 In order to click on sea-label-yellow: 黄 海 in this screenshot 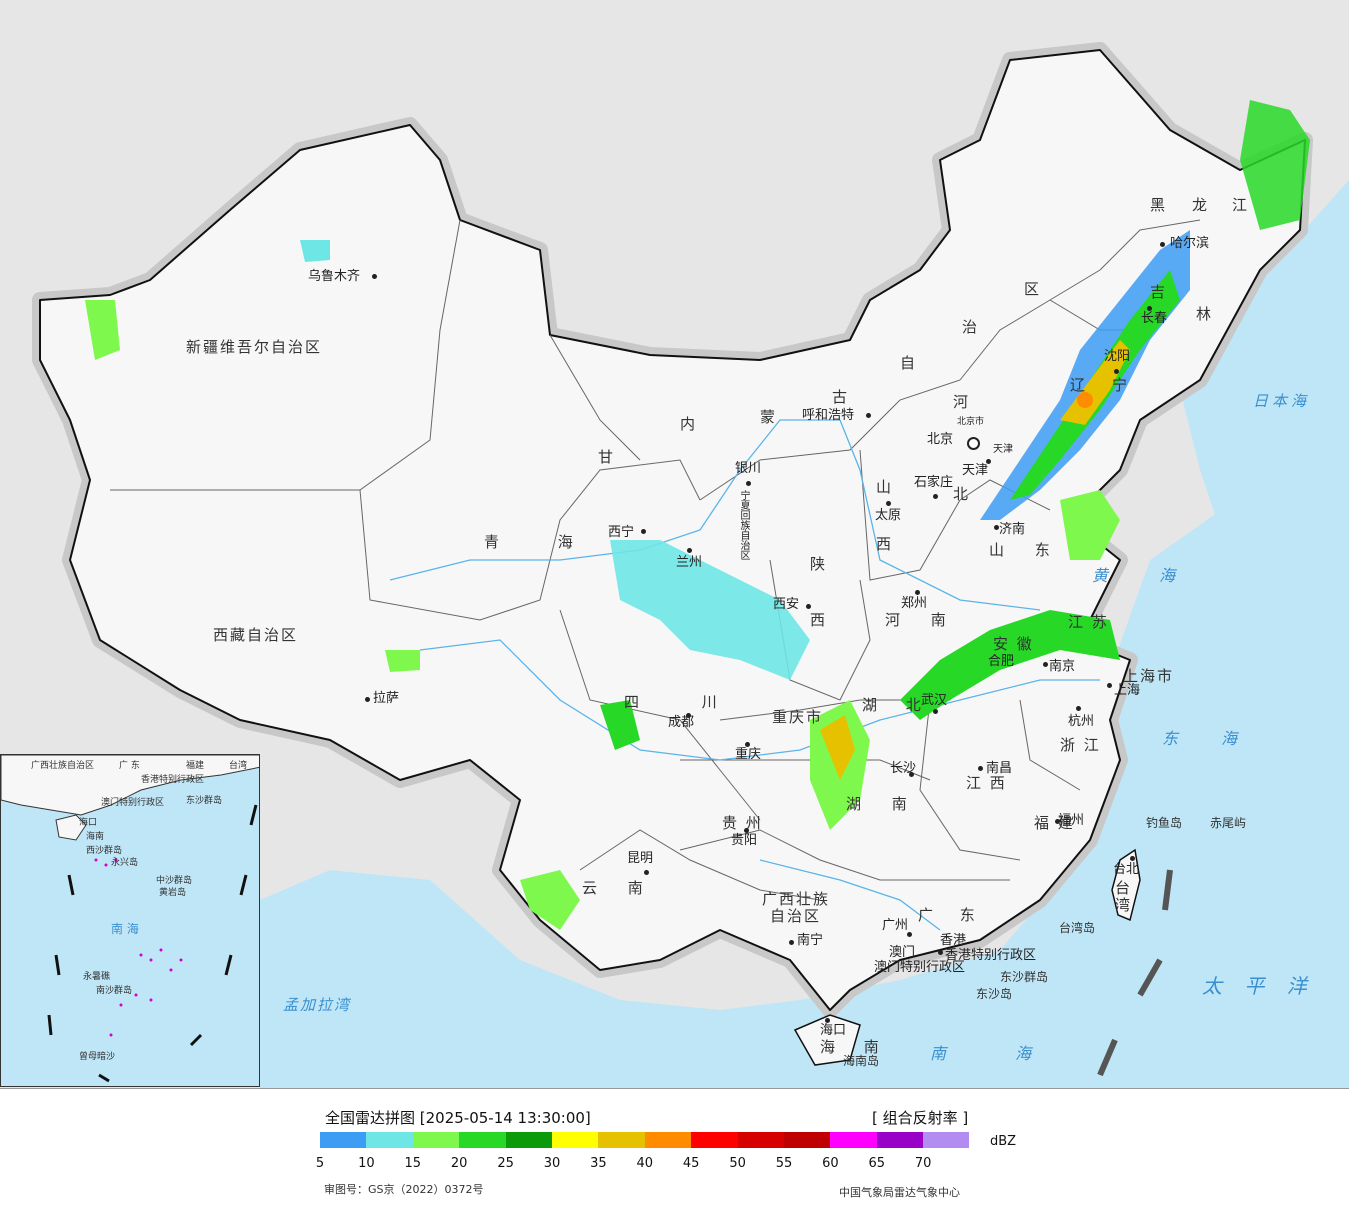, I will do `click(1138, 575)`.